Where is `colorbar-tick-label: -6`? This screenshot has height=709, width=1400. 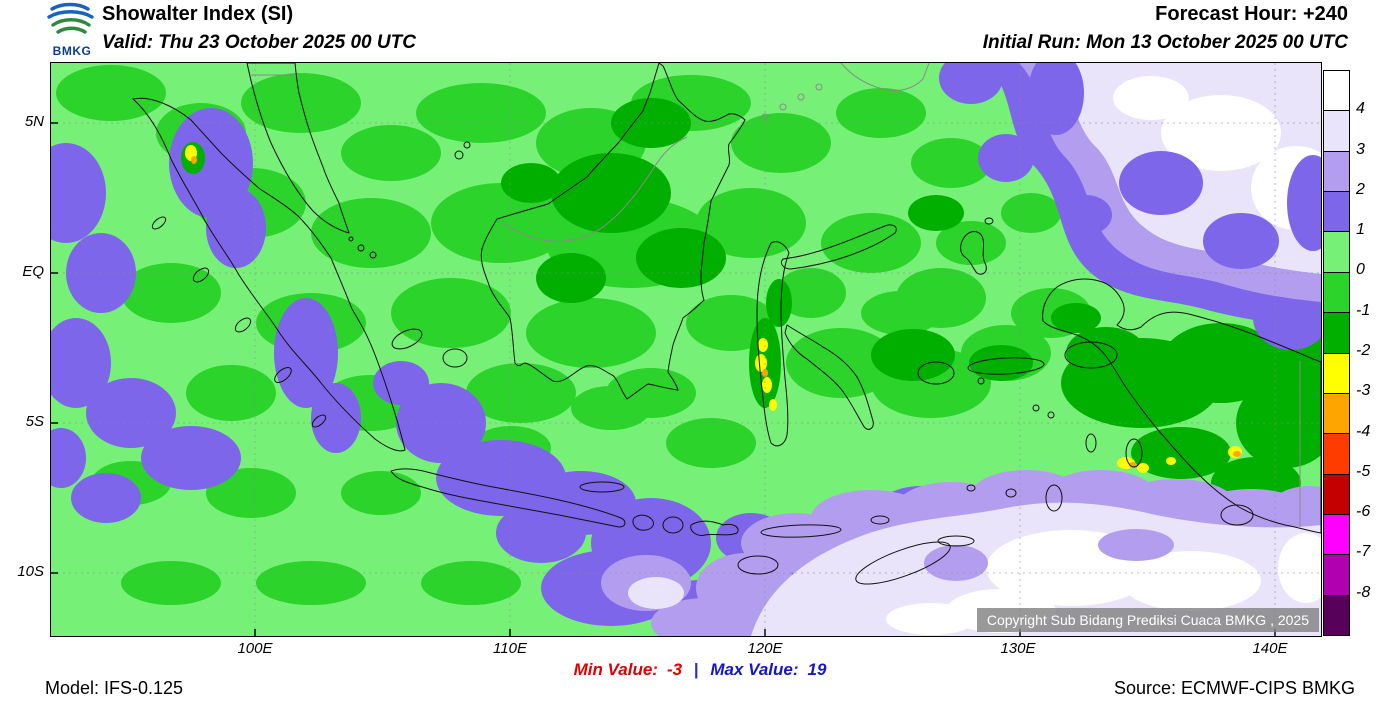 colorbar-tick-label: -6 is located at coordinates (1363, 512).